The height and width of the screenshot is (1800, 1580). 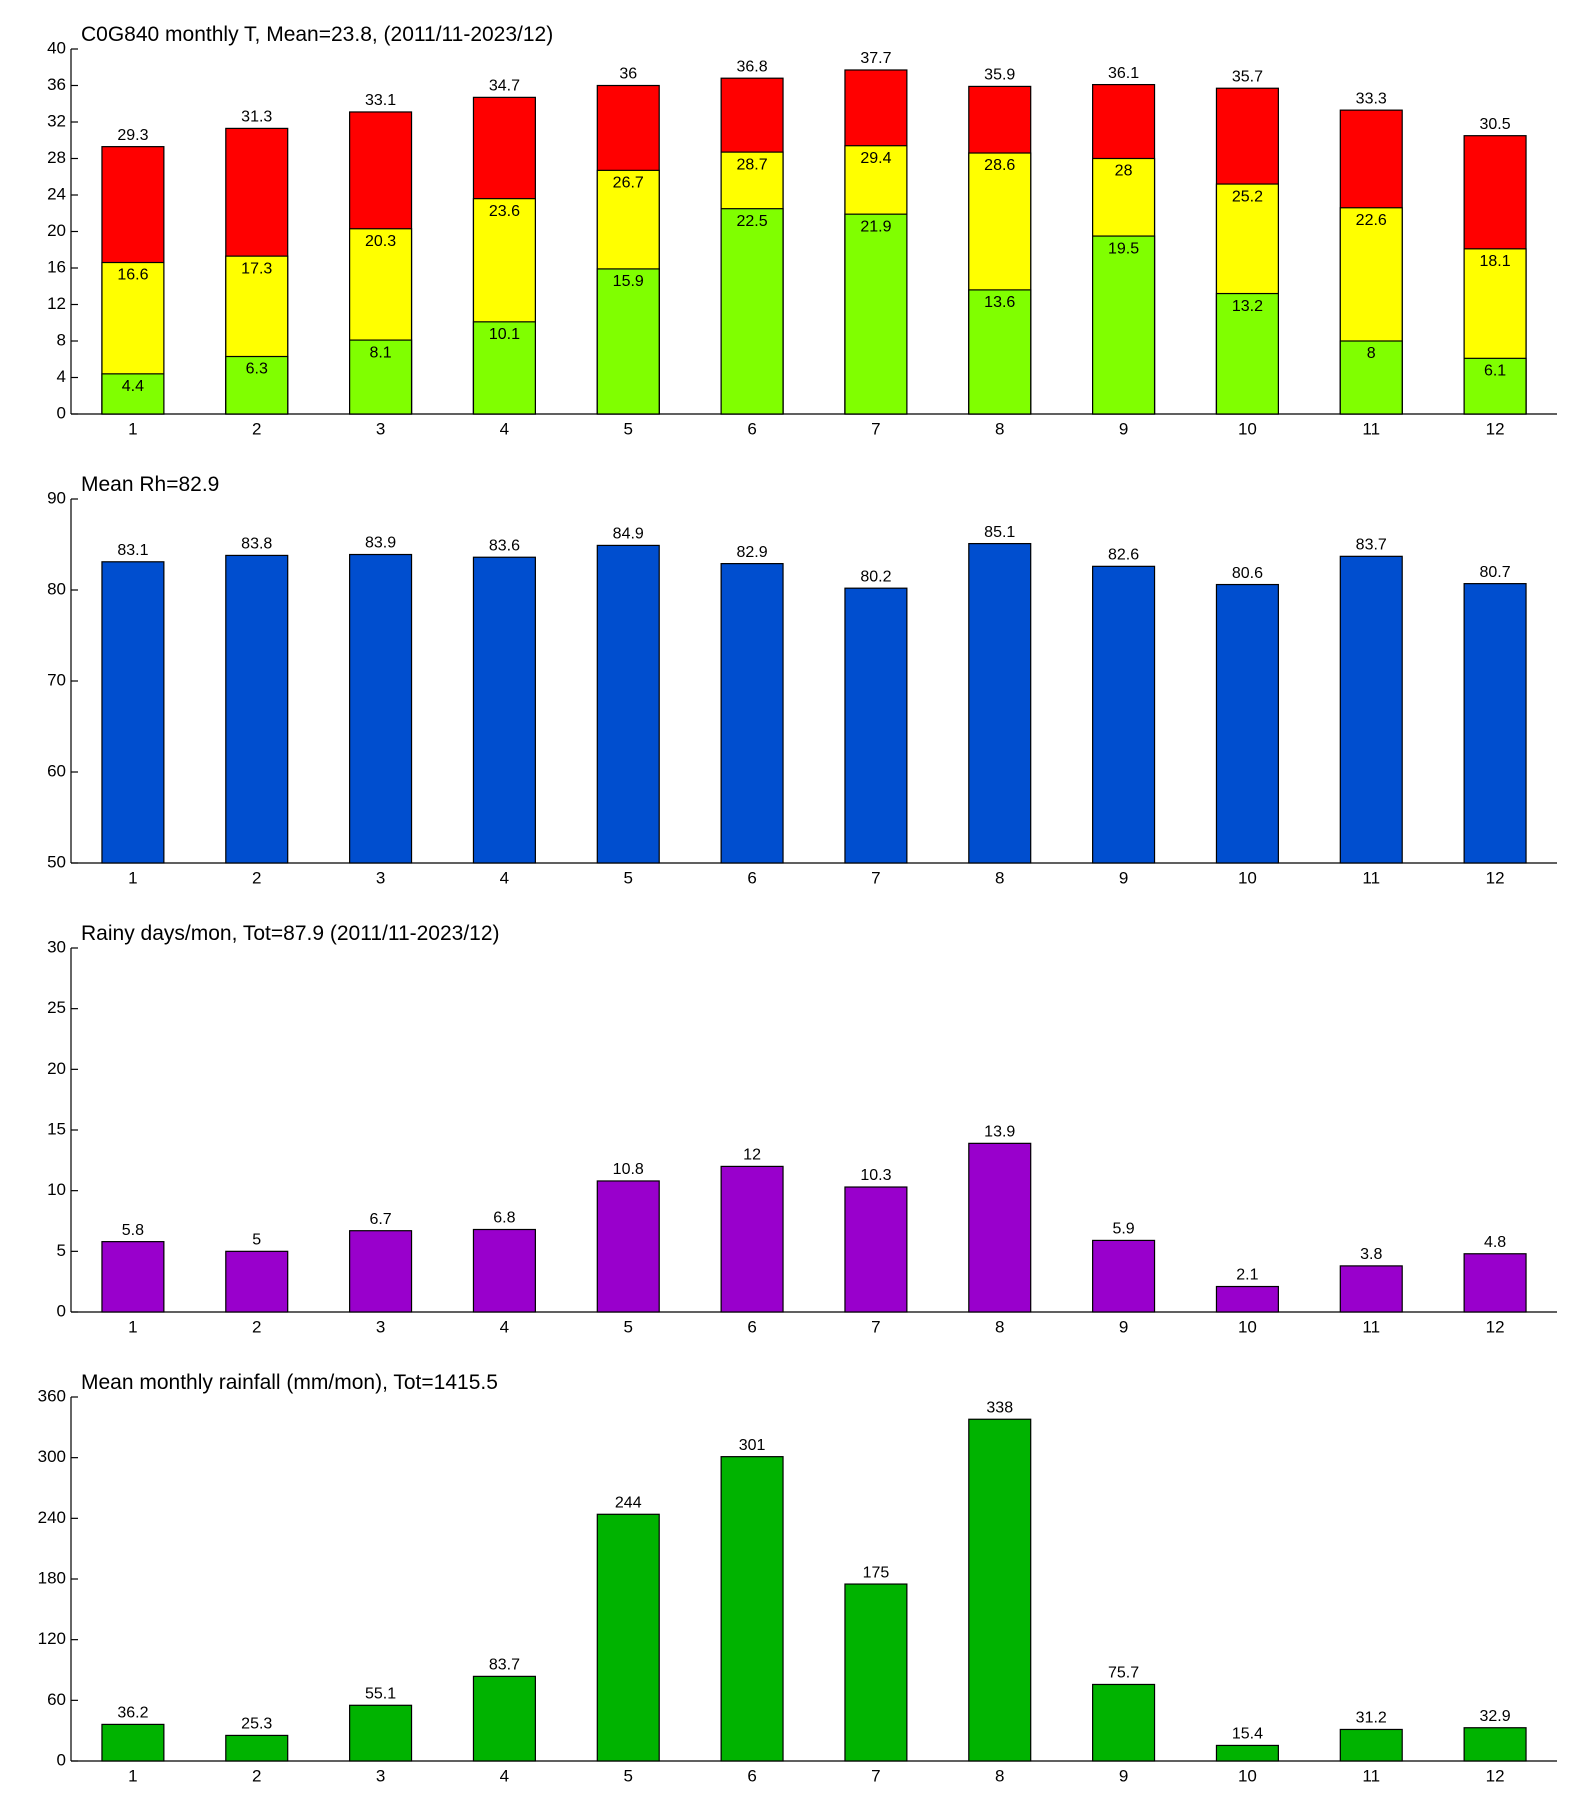 What do you see at coordinates (56, 1128) in the screenshot?
I see `y-tick-label: 15` at bounding box center [56, 1128].